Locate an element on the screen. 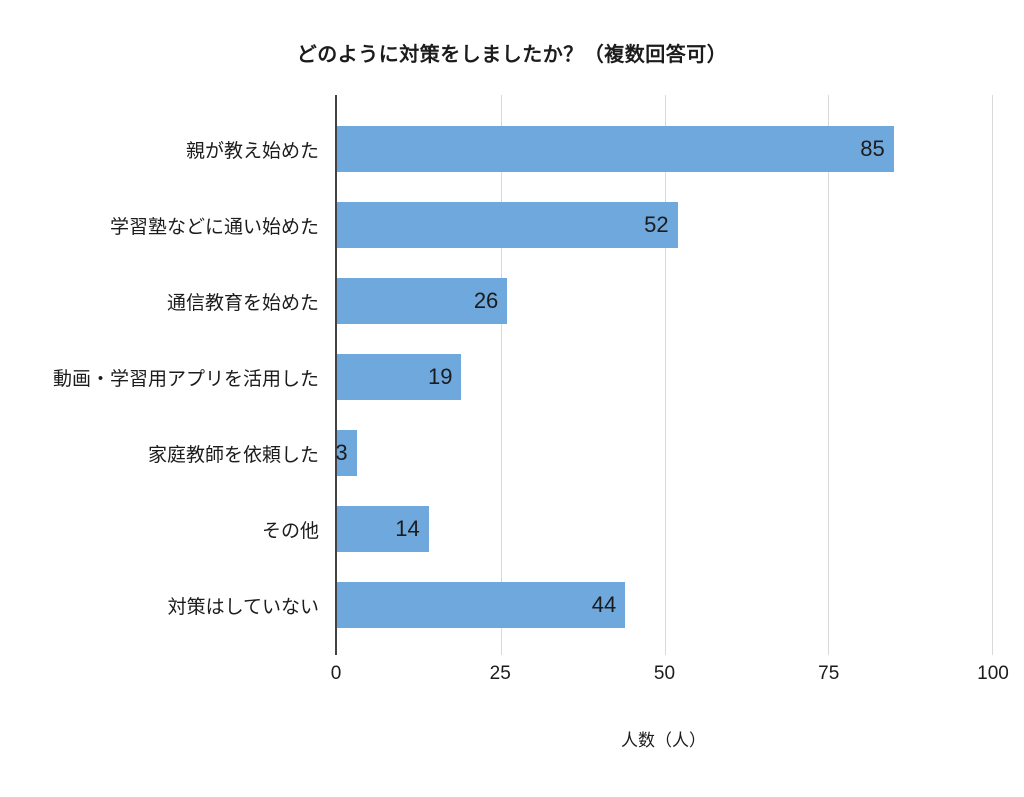 Image resolution: width=1024 pixels, height=797 pixels. x-tick-label: 100 is located at coordinates (993, 673).